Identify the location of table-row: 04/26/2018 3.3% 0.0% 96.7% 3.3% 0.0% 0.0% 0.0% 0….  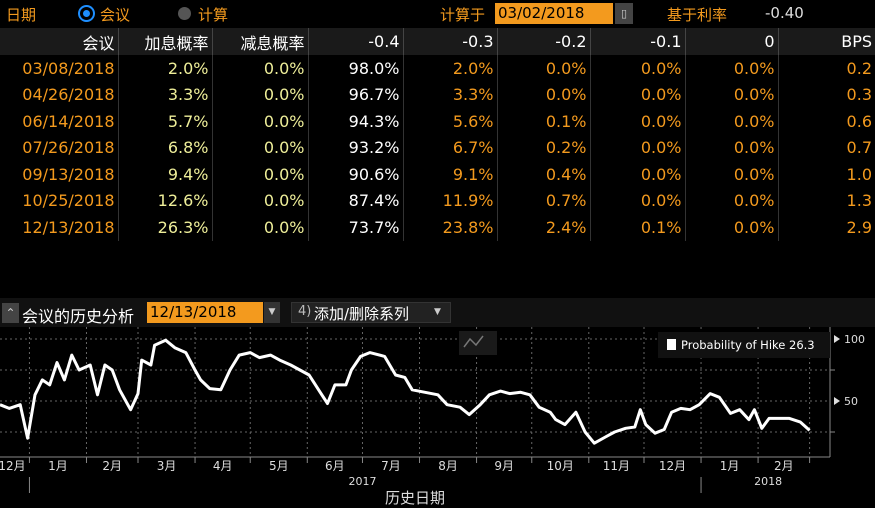
(437, 94).